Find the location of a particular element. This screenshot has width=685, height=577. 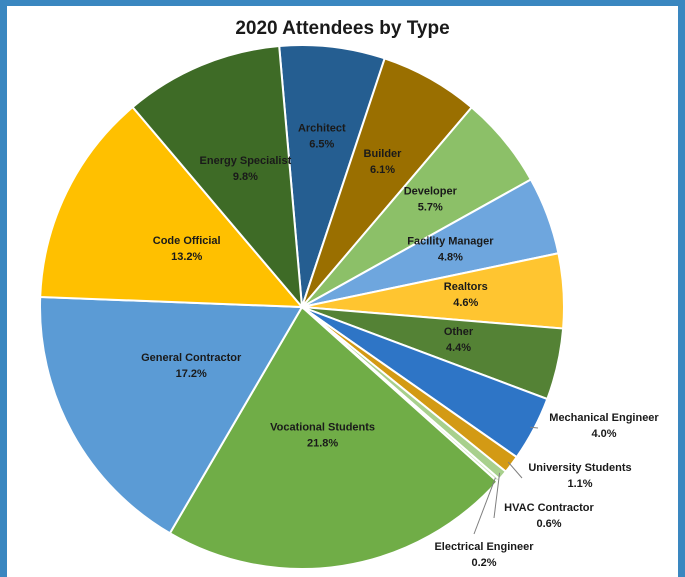

slice-label-builder: Builder 6.1% is located at coordinates (383, 162).